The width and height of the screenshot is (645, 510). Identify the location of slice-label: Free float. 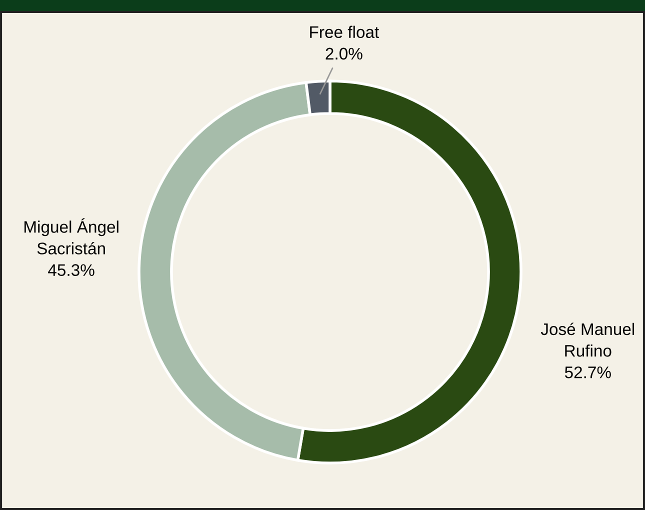
(345, 32).